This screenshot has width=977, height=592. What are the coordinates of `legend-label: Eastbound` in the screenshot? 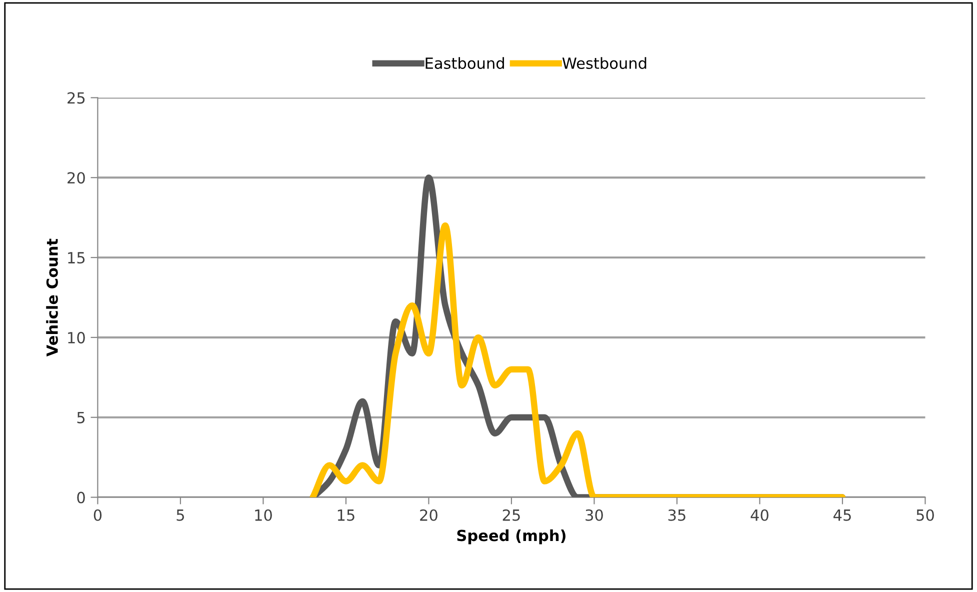 It's located at (465, 63).